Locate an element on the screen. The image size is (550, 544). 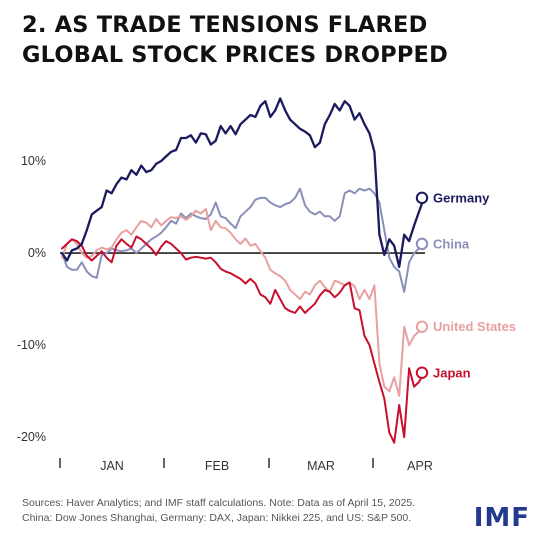
chart-title-line-2: GLOBAL STOCK PRICES DROPPED is located at coordinates (235, 55).